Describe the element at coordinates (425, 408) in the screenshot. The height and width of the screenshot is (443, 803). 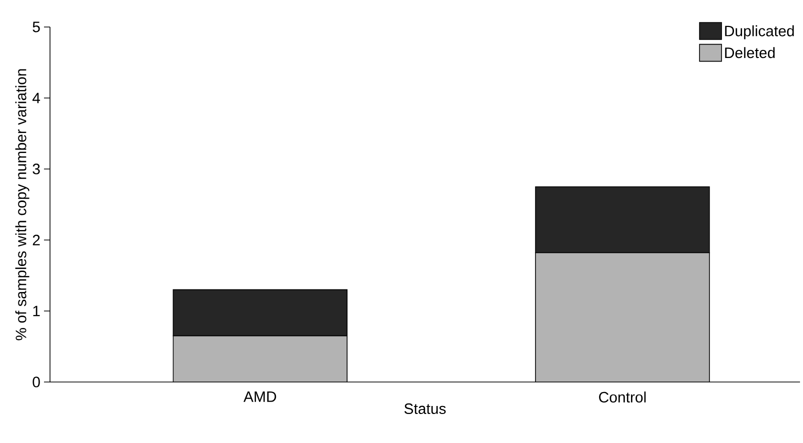
I see `x-axis-title: Status` at that location.